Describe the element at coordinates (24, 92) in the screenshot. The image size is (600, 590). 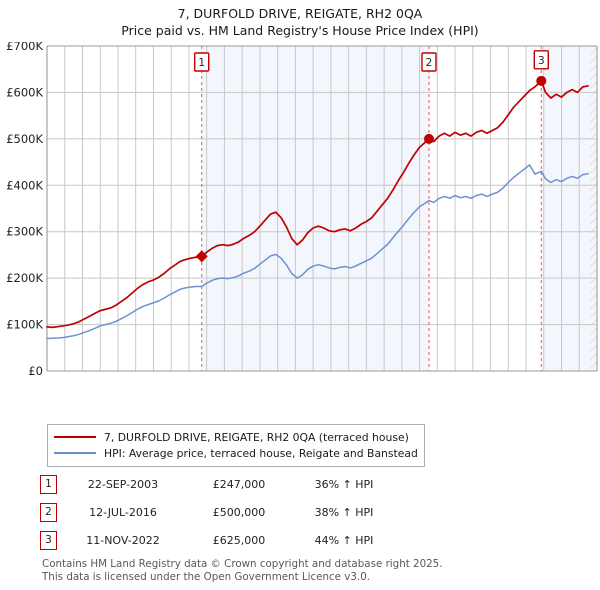
I see `y-tick-label: £600K` at that location.